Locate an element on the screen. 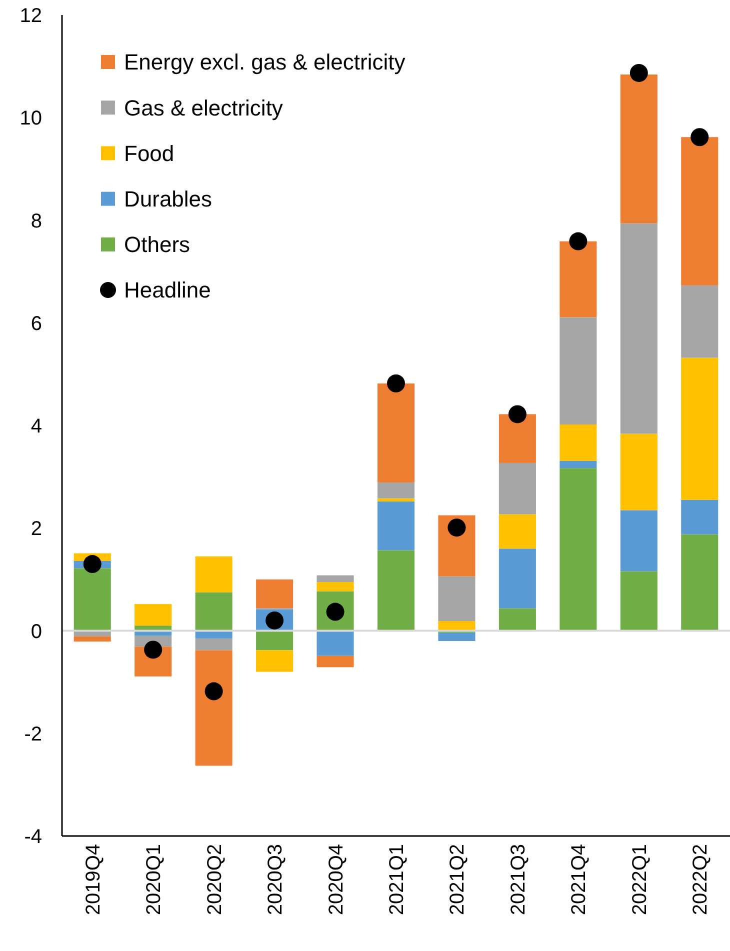  x-tick-label: 2020Q4 is located at coordinates (336, 880).